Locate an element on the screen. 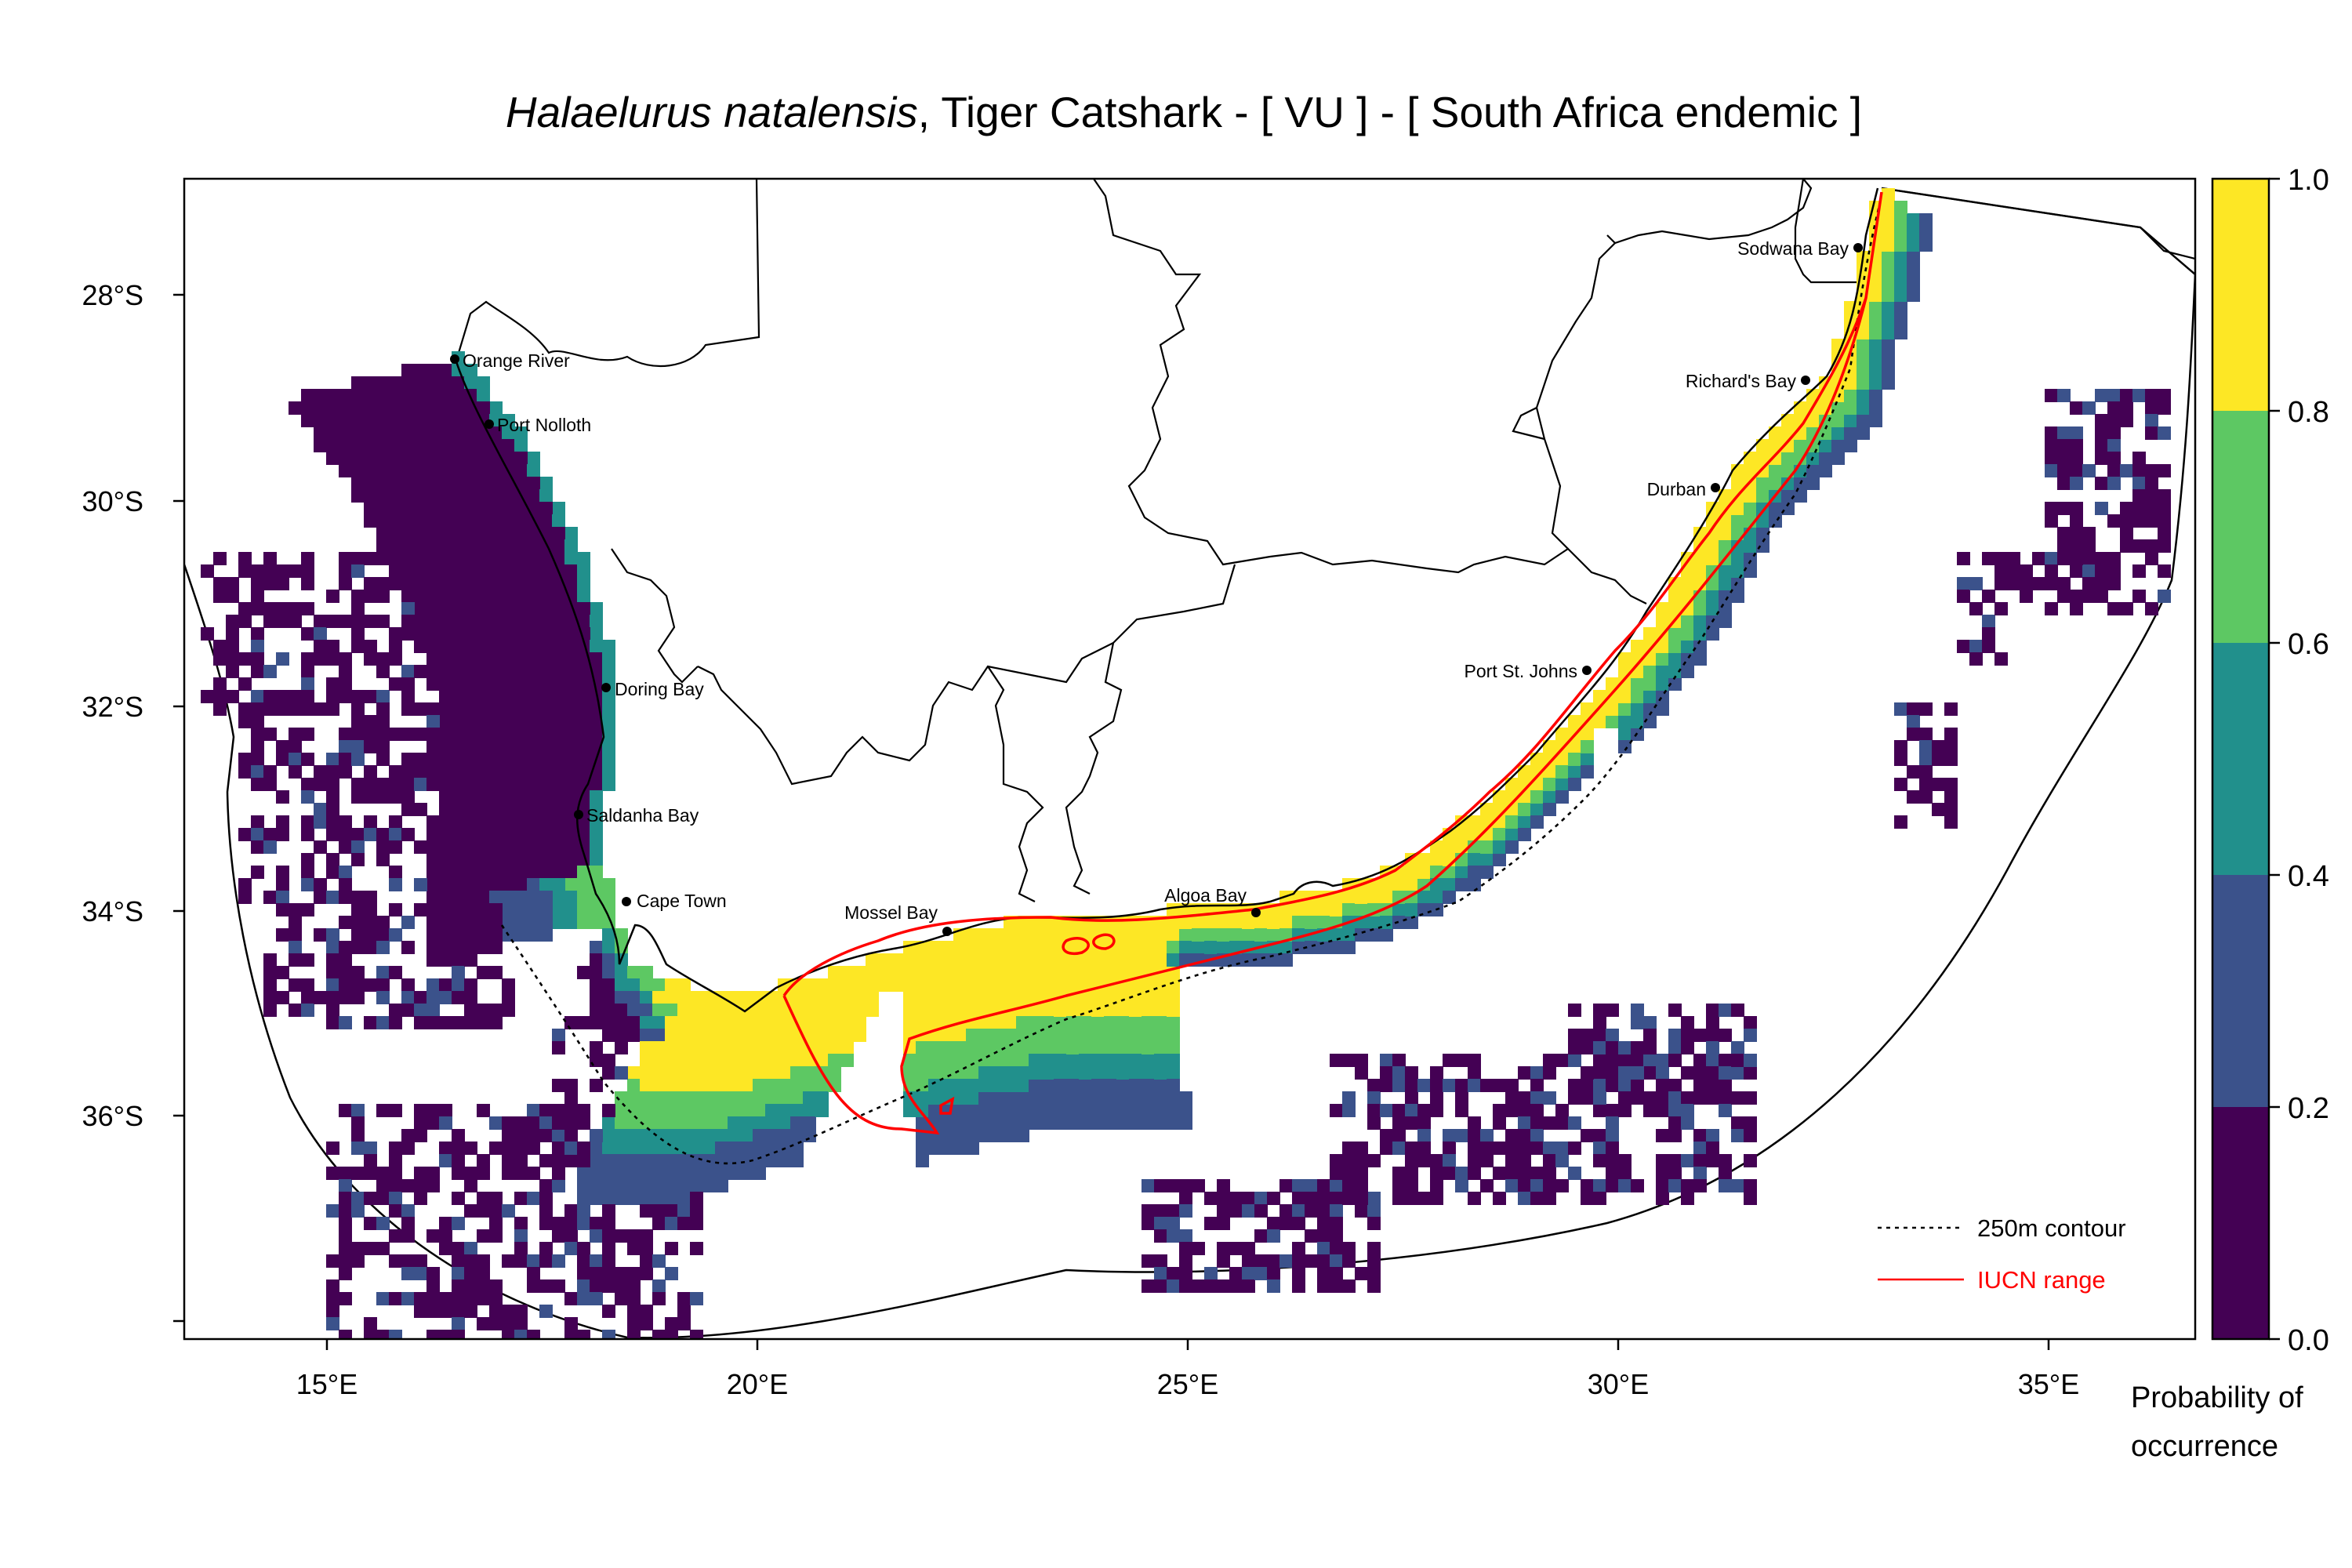  colorbar-title-line2: occurrence is located at coordinates (2204, 1446).